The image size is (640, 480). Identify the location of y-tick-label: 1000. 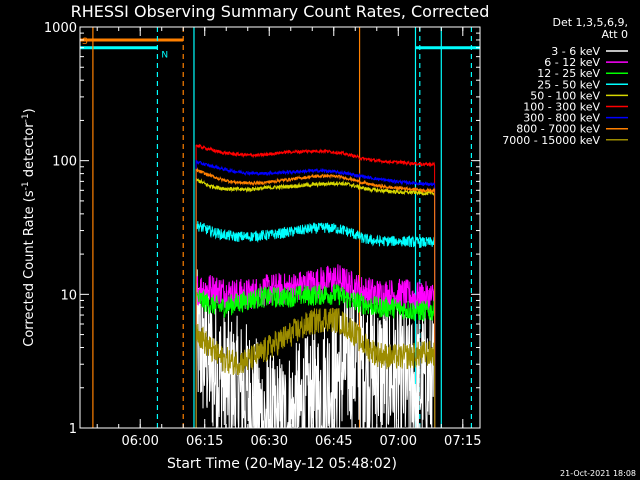
(60, 28).